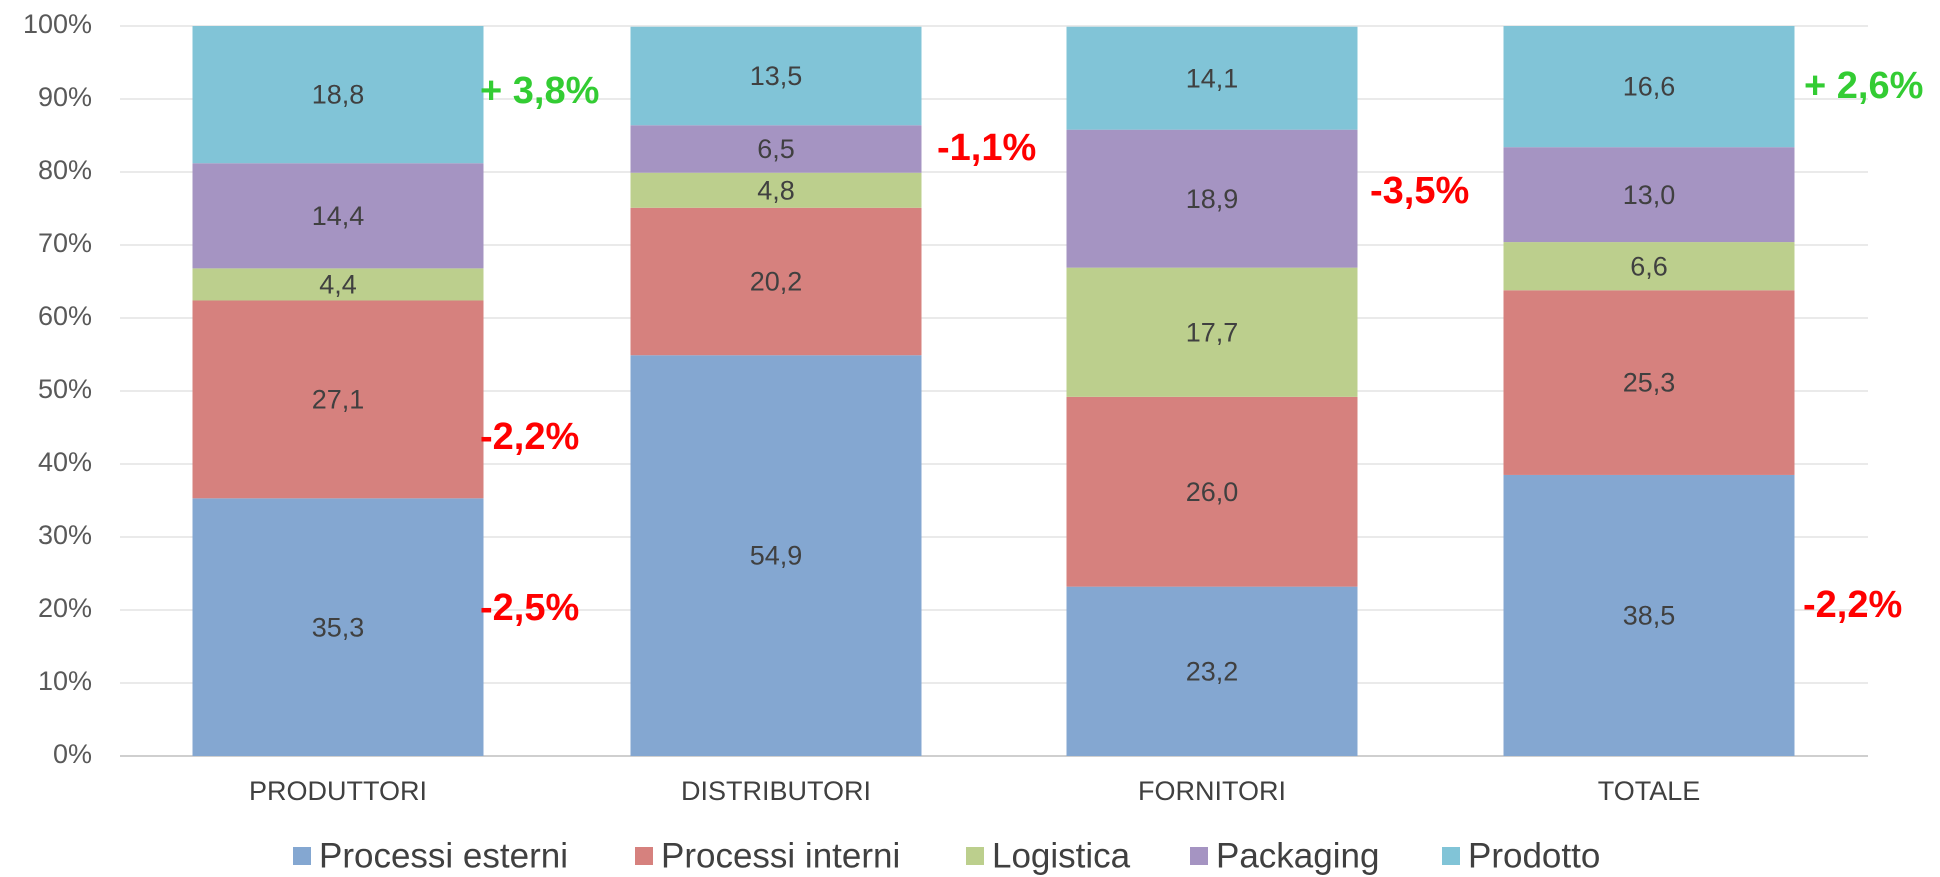 This screenshot has height=877, width=1940. What do you see at coordinates (1297, 855) in the screenshot?
I see `legend-label: Packaging` at bounding box center [1297, 855].